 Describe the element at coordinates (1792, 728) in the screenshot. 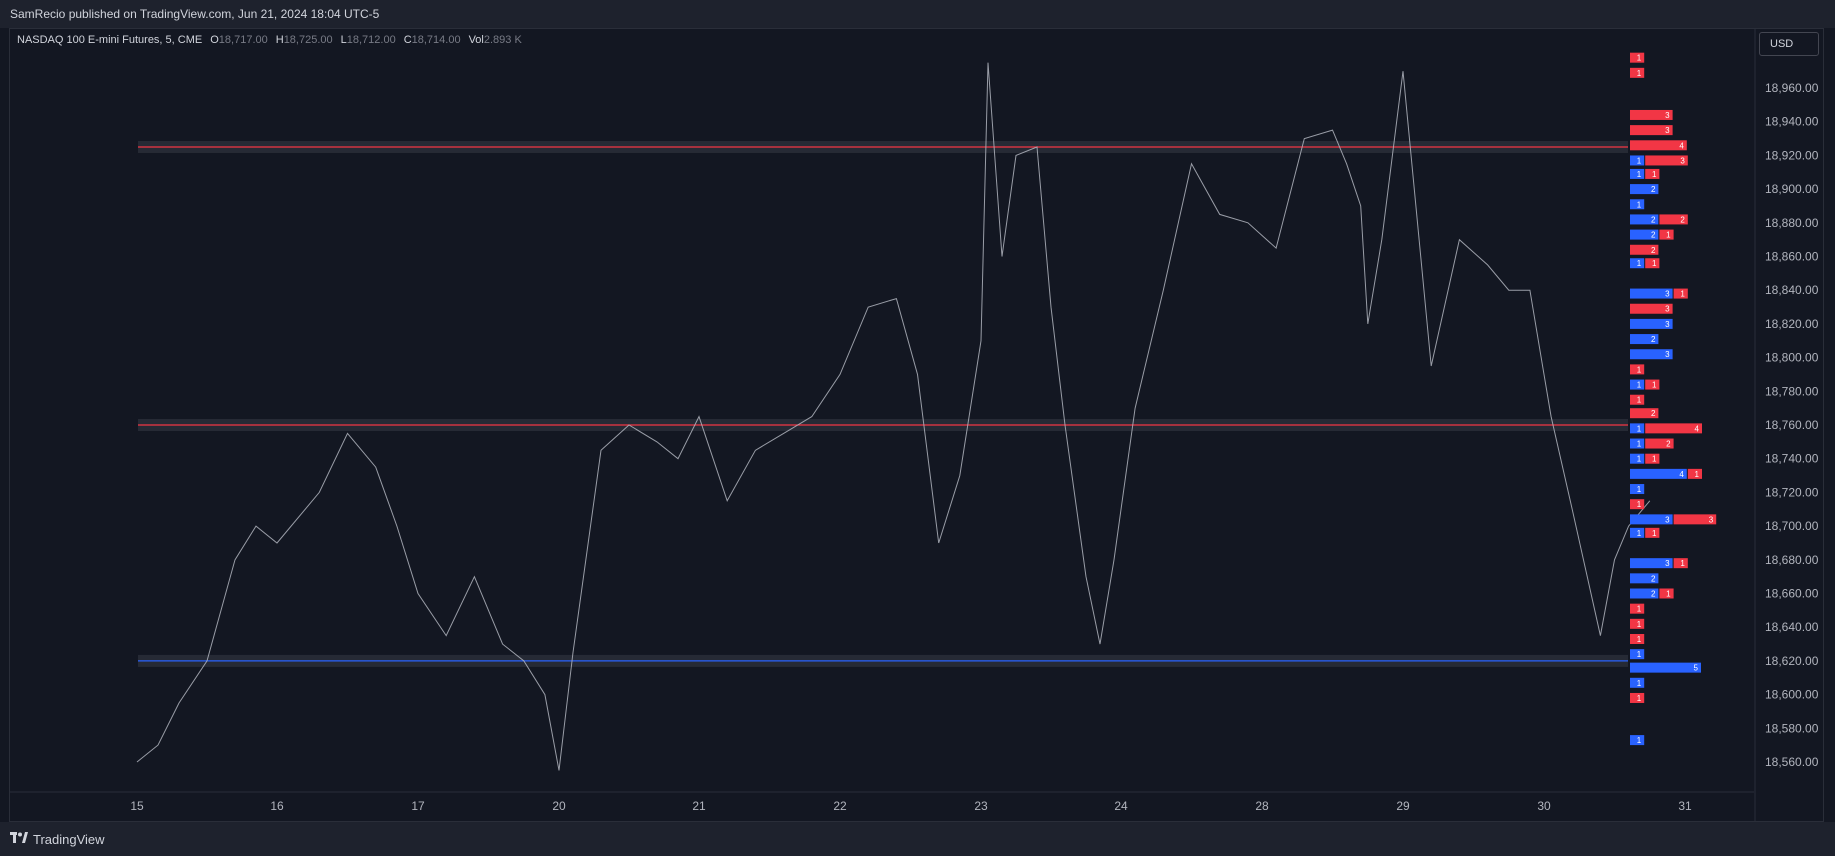

I see `price-tick-label: 18,580.00` at that location.